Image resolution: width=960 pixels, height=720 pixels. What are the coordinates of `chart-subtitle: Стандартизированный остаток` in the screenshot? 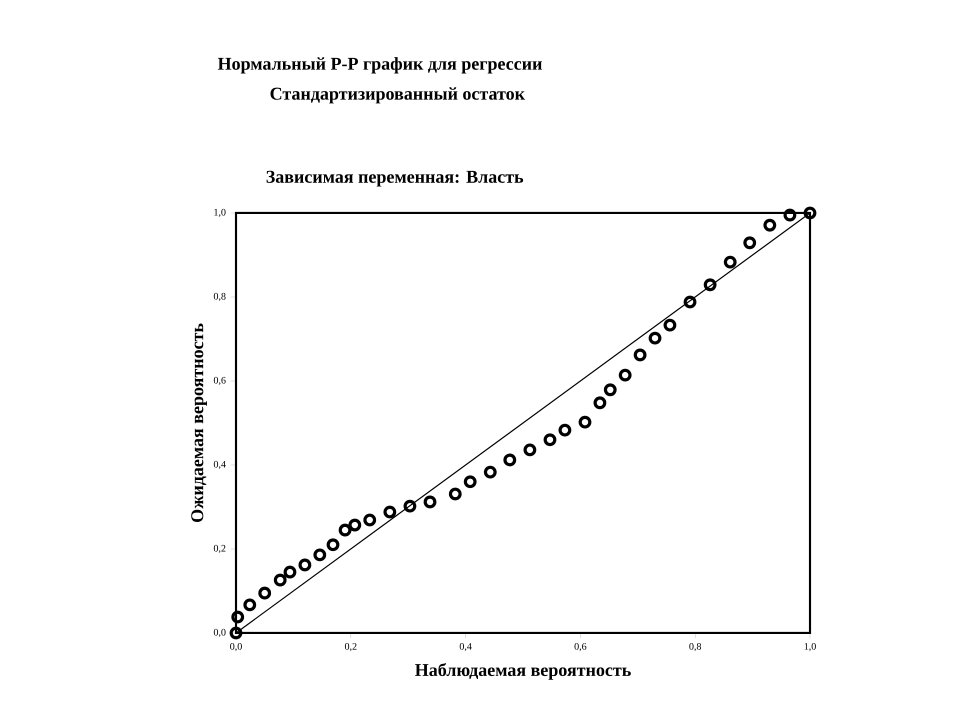 It's located at (398, 95).